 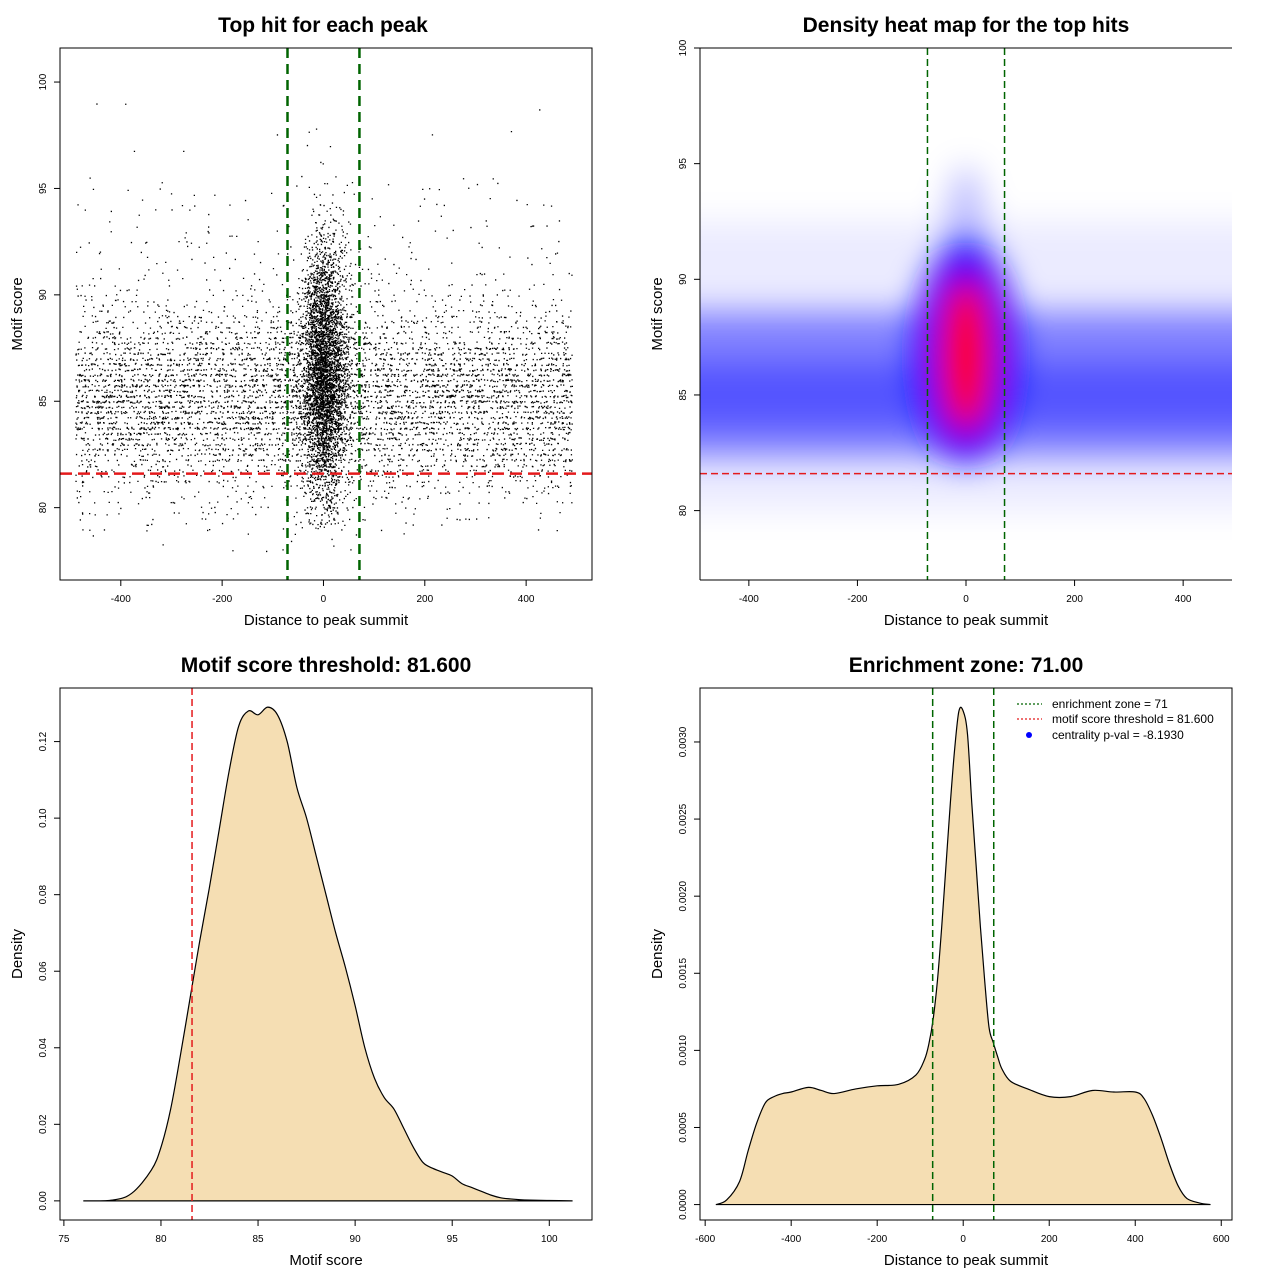 I want to click on y-tick-label: 0.08, so click(x=43, y=895).